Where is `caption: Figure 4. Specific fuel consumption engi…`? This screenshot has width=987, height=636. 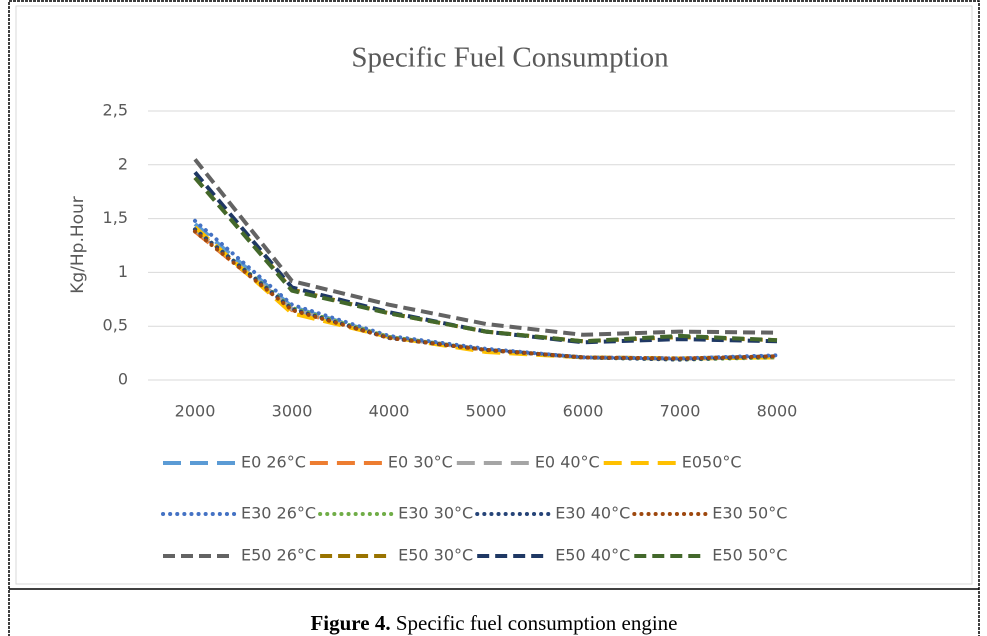 caption: Figure 4. Specific fuel consumption engi… is located at coordinates (493, 623).